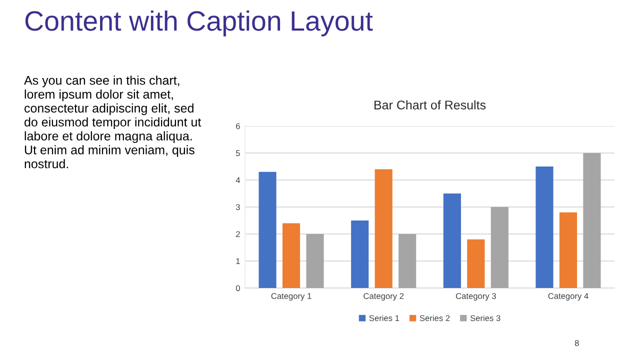 This screenshot has height=360, width=640. I want to click on x-tick-label: Category 1, so click(291, 297).